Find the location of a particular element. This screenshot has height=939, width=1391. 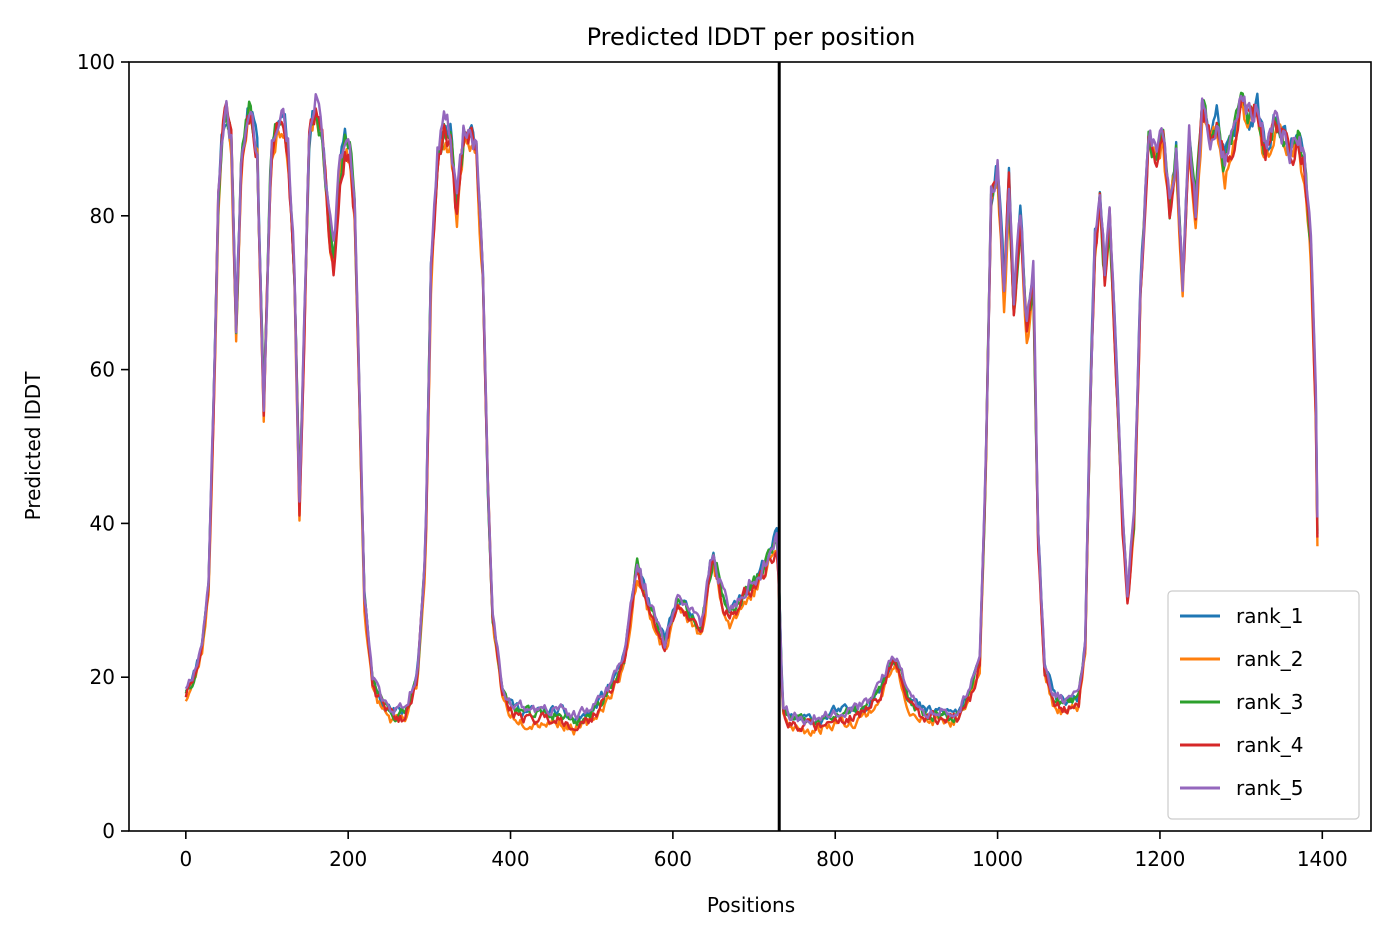

x-axis-label: Positions is located at coordinates (751, 905).